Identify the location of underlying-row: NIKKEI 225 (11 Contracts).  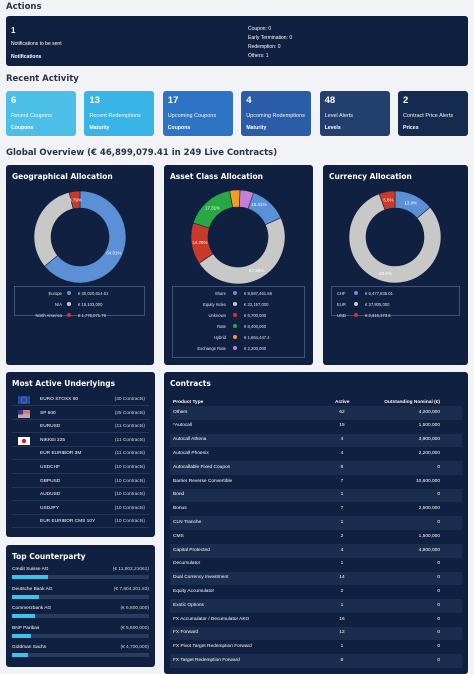
(80, 441).